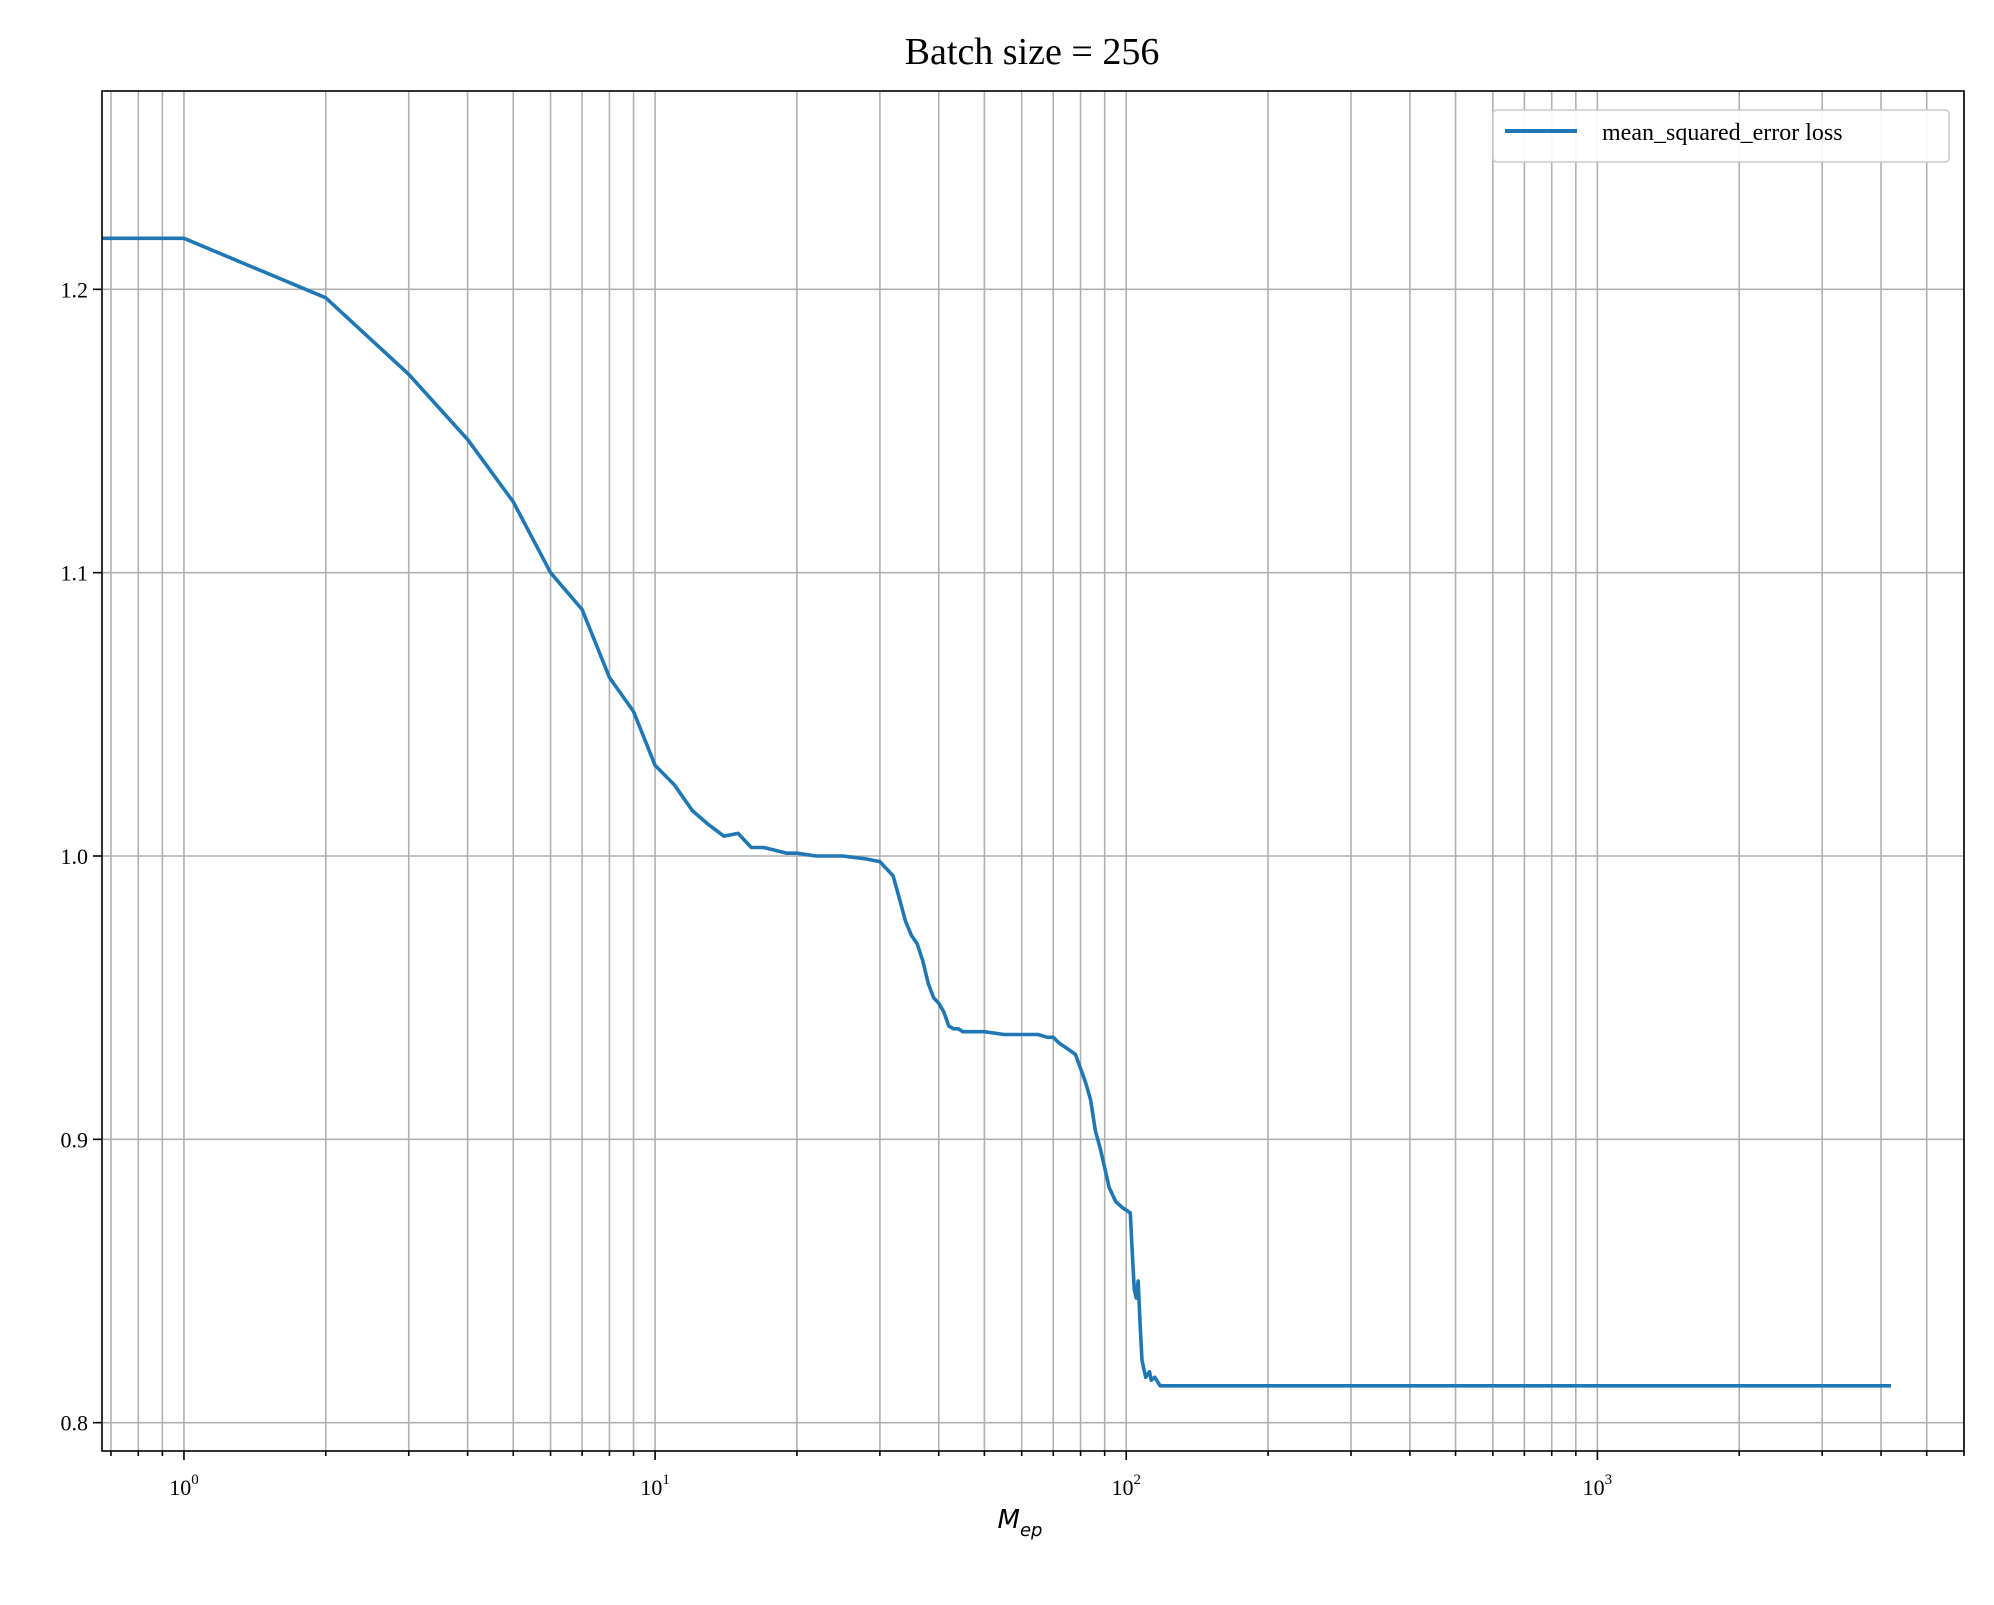 The image size is (1994, 1605). I want to click on chart-title: Batch size = 256, so click(1032, 52).